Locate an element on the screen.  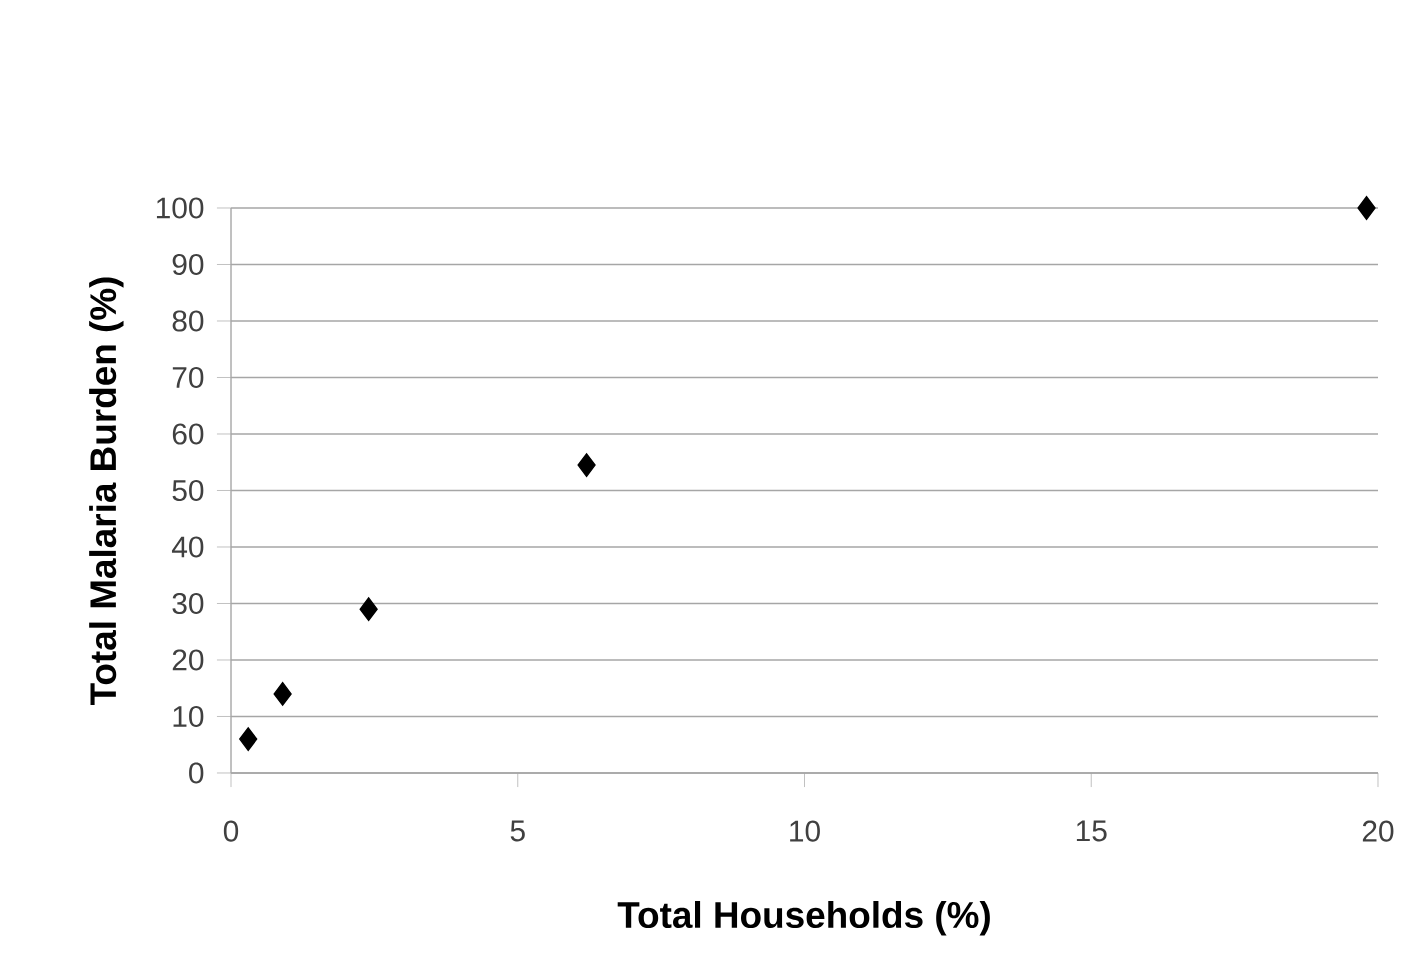
x-tick-label: 20 is located at coordinates (1378, 831).